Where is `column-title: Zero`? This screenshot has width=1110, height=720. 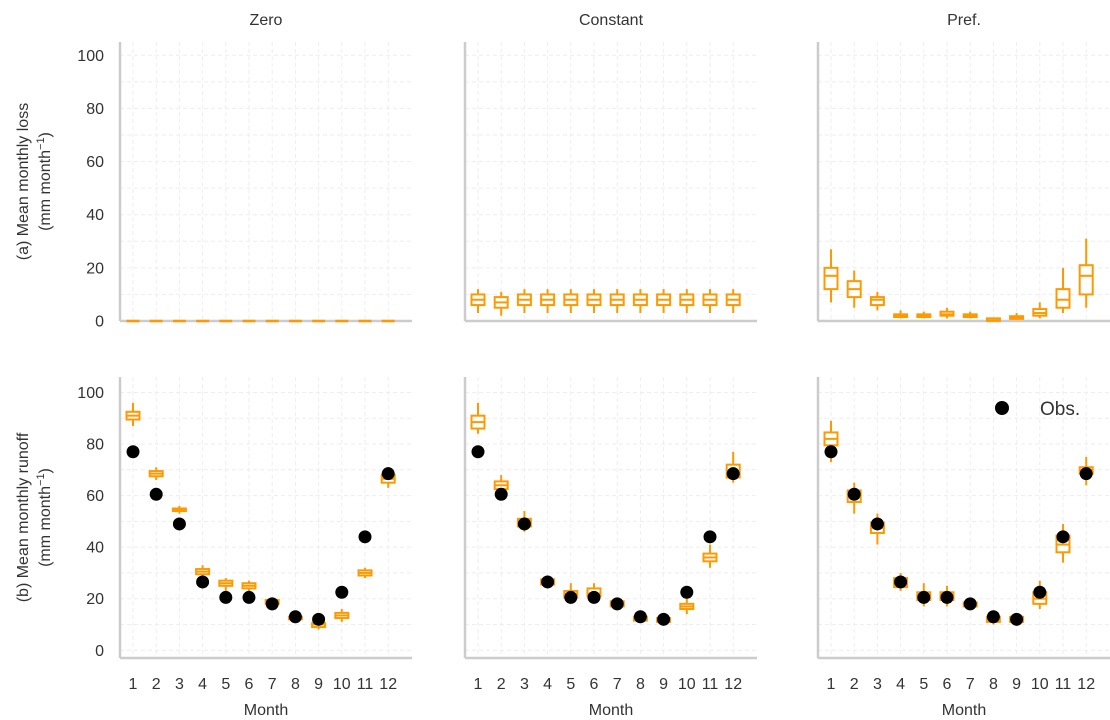 column-title: Zero is located at coordinates (266, 20).